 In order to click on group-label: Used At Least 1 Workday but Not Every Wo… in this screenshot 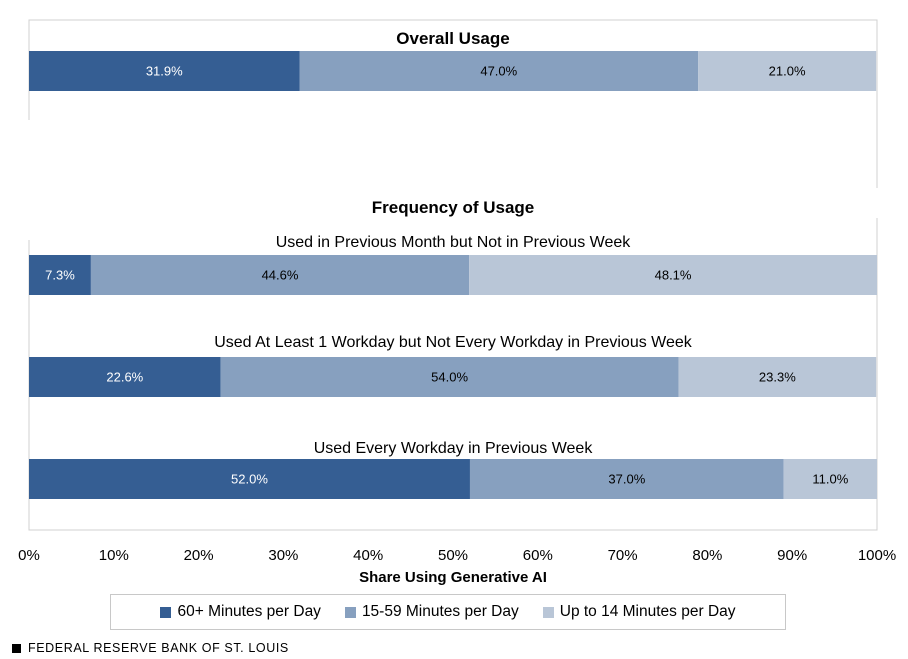, I will do `click(453, 342)`.